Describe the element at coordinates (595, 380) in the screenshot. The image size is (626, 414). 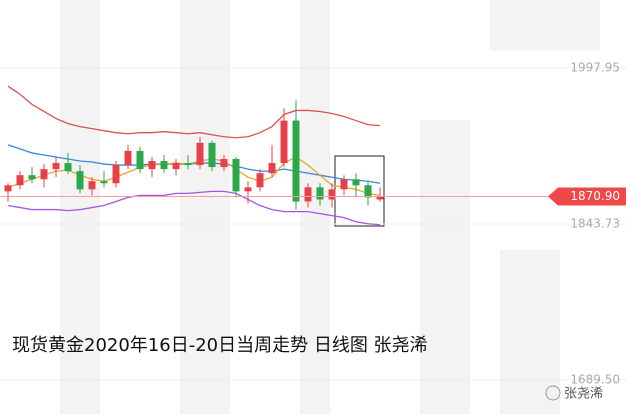
I see `y-tick-label: 1689.50` at that location.